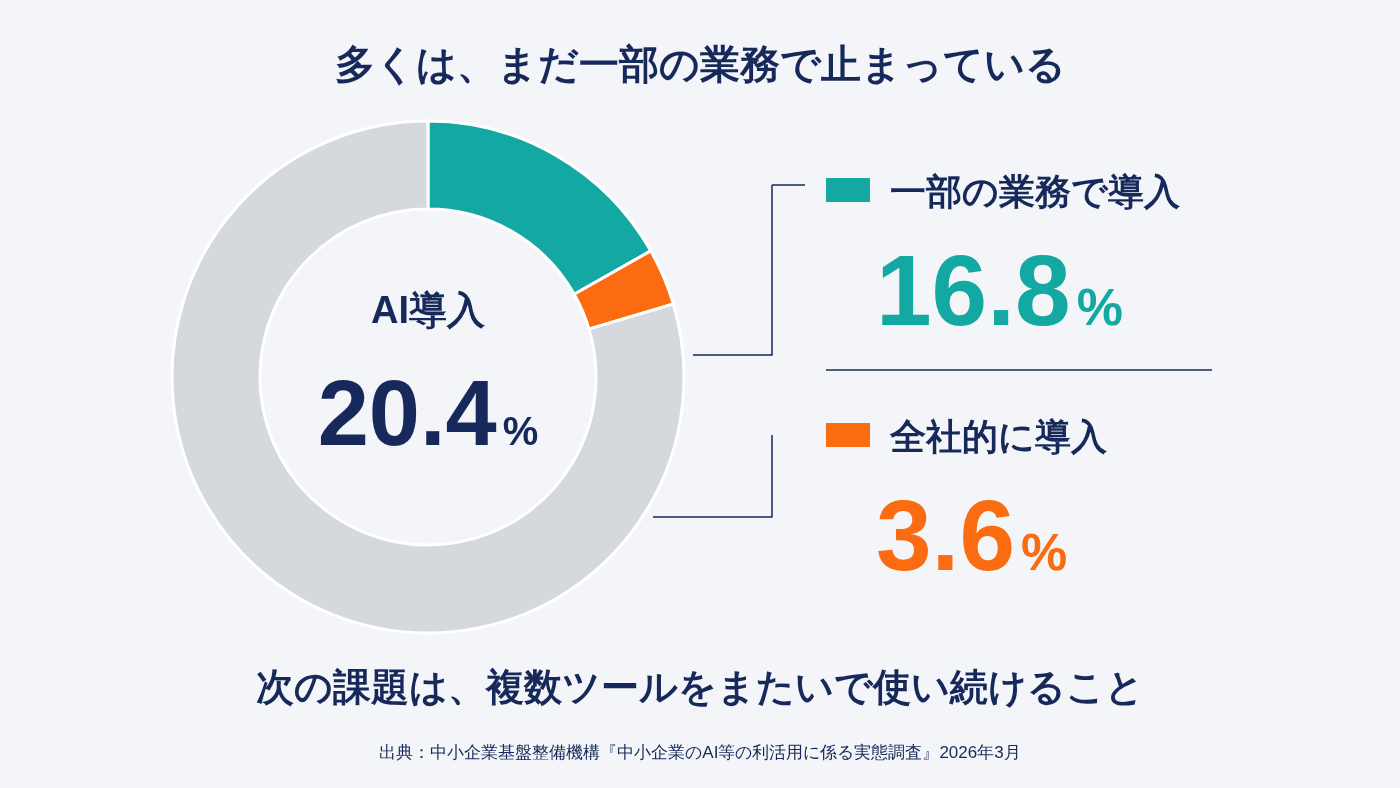 The height and width of the screenshot is (788, 1400). Describe the element at coordinates (428, 310) in the screenshot. I see `text: AI導入` at that location.